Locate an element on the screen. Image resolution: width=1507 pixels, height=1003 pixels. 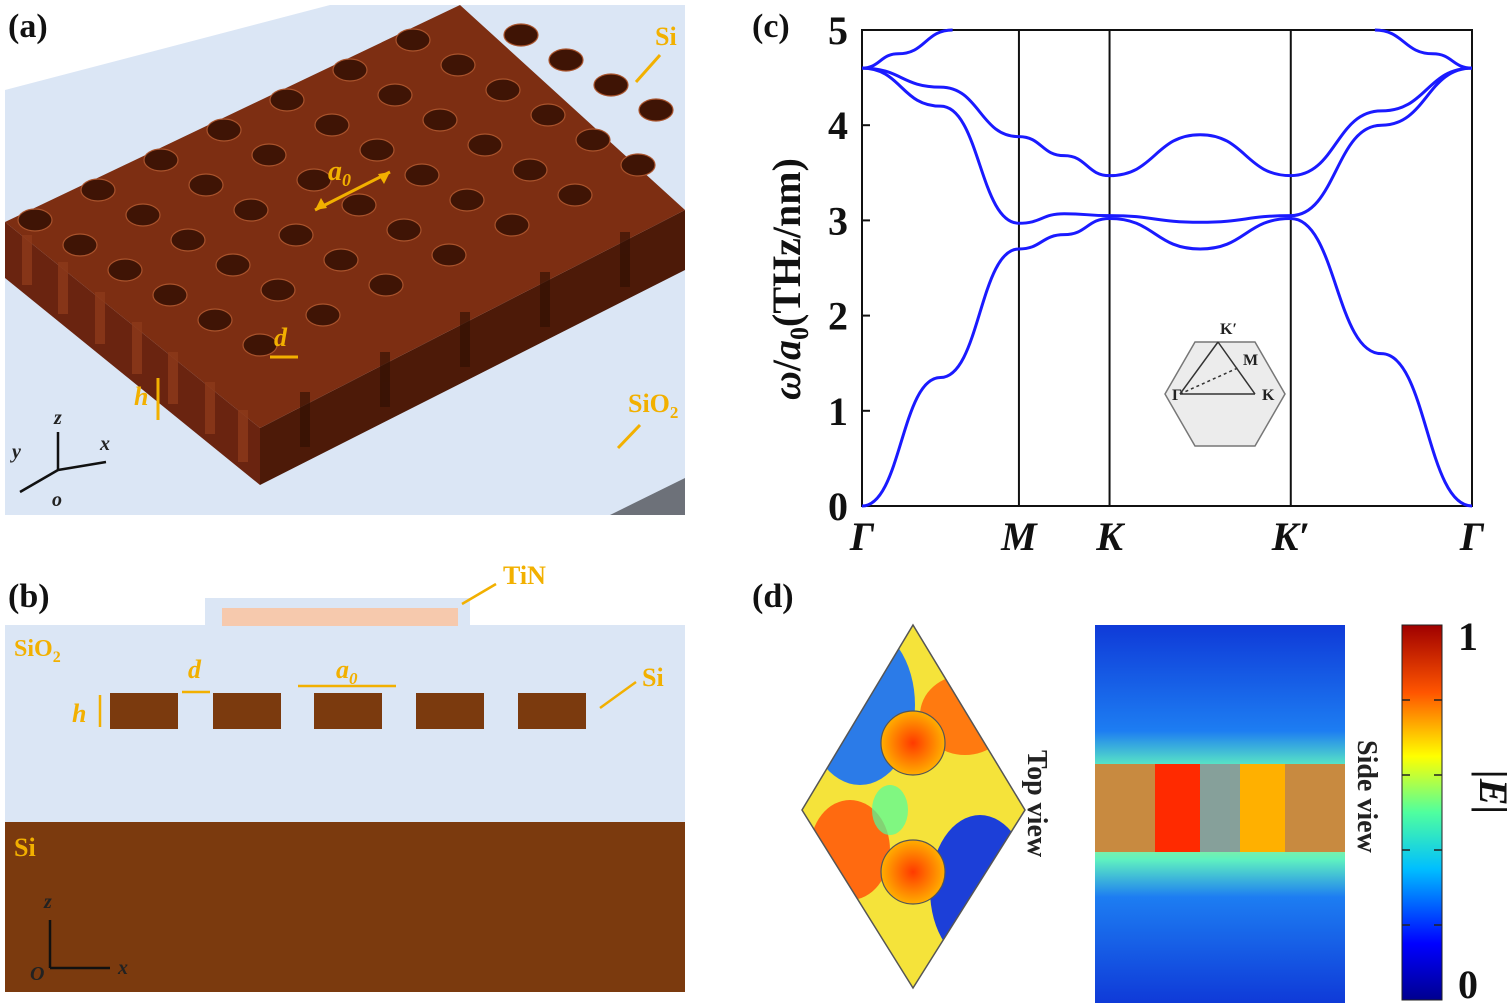
b-si-substrate-label: Si is located at coordinates (25, 847).